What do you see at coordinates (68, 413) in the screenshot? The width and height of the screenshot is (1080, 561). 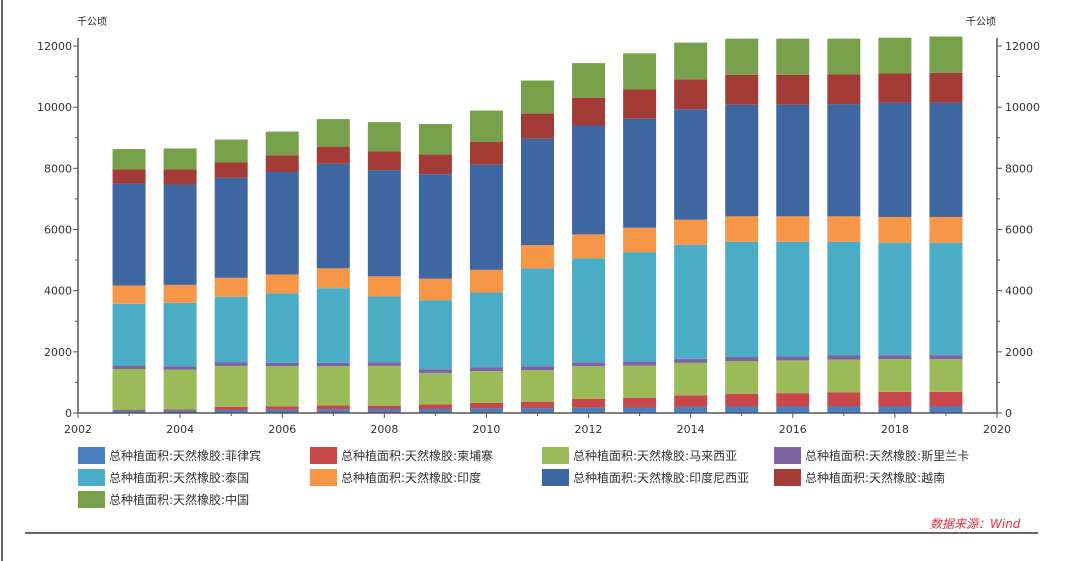 I see `left-y-tick-label: 0` at bounding box center [68, 413].